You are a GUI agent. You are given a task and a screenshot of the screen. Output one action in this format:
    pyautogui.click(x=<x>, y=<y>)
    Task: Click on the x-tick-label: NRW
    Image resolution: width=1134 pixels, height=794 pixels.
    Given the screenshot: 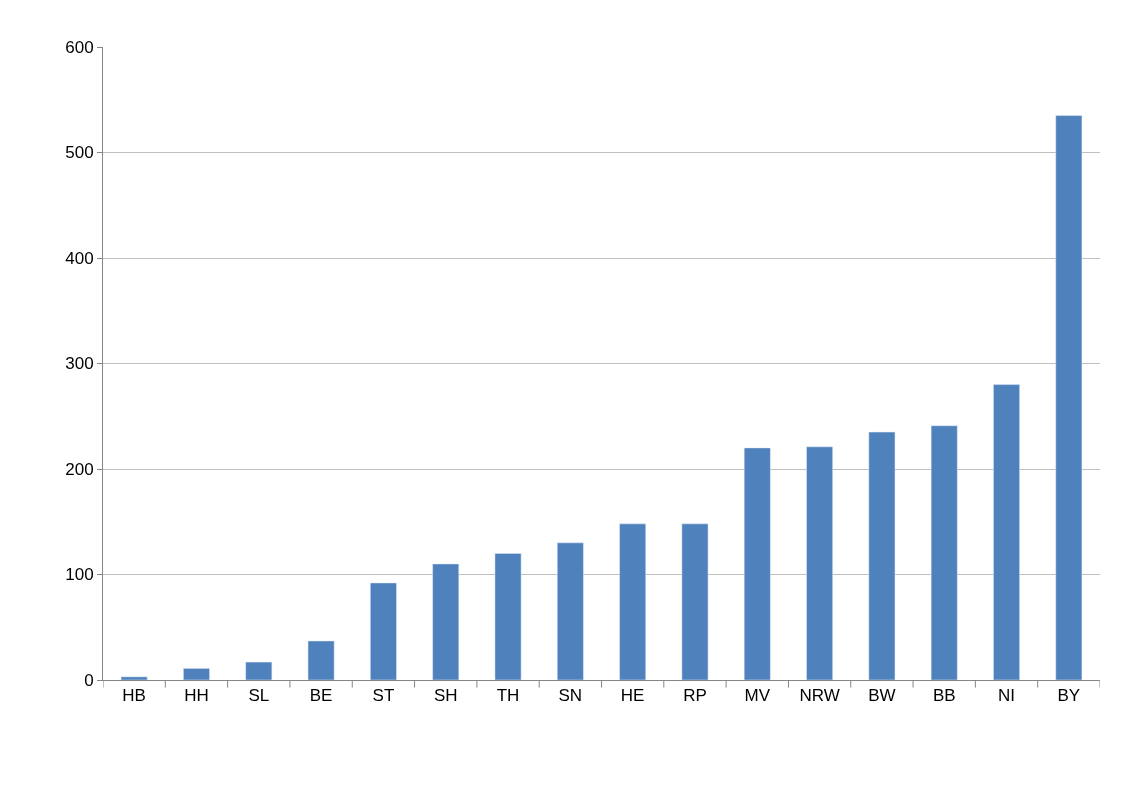 What is the action you would take?
    pyautogui.click(x=819, y=696)
    